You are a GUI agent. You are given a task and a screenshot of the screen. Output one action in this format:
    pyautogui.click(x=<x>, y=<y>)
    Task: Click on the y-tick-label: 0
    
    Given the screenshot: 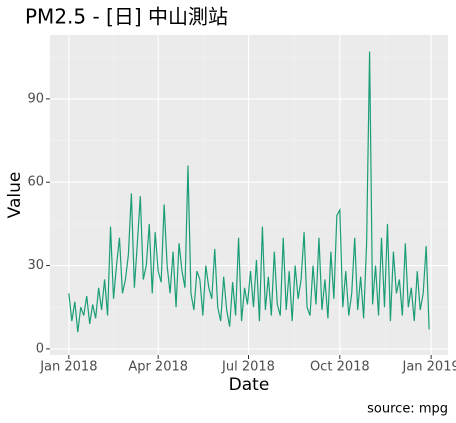 What is the action you would take?
    pyautogui.click(x=40, y=348)
    